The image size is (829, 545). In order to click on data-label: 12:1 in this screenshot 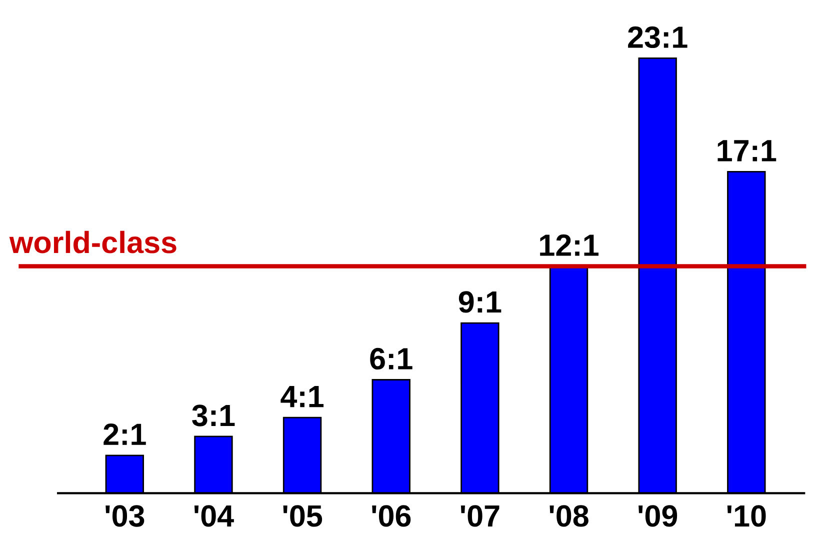, I will do `click(569, 245)`.